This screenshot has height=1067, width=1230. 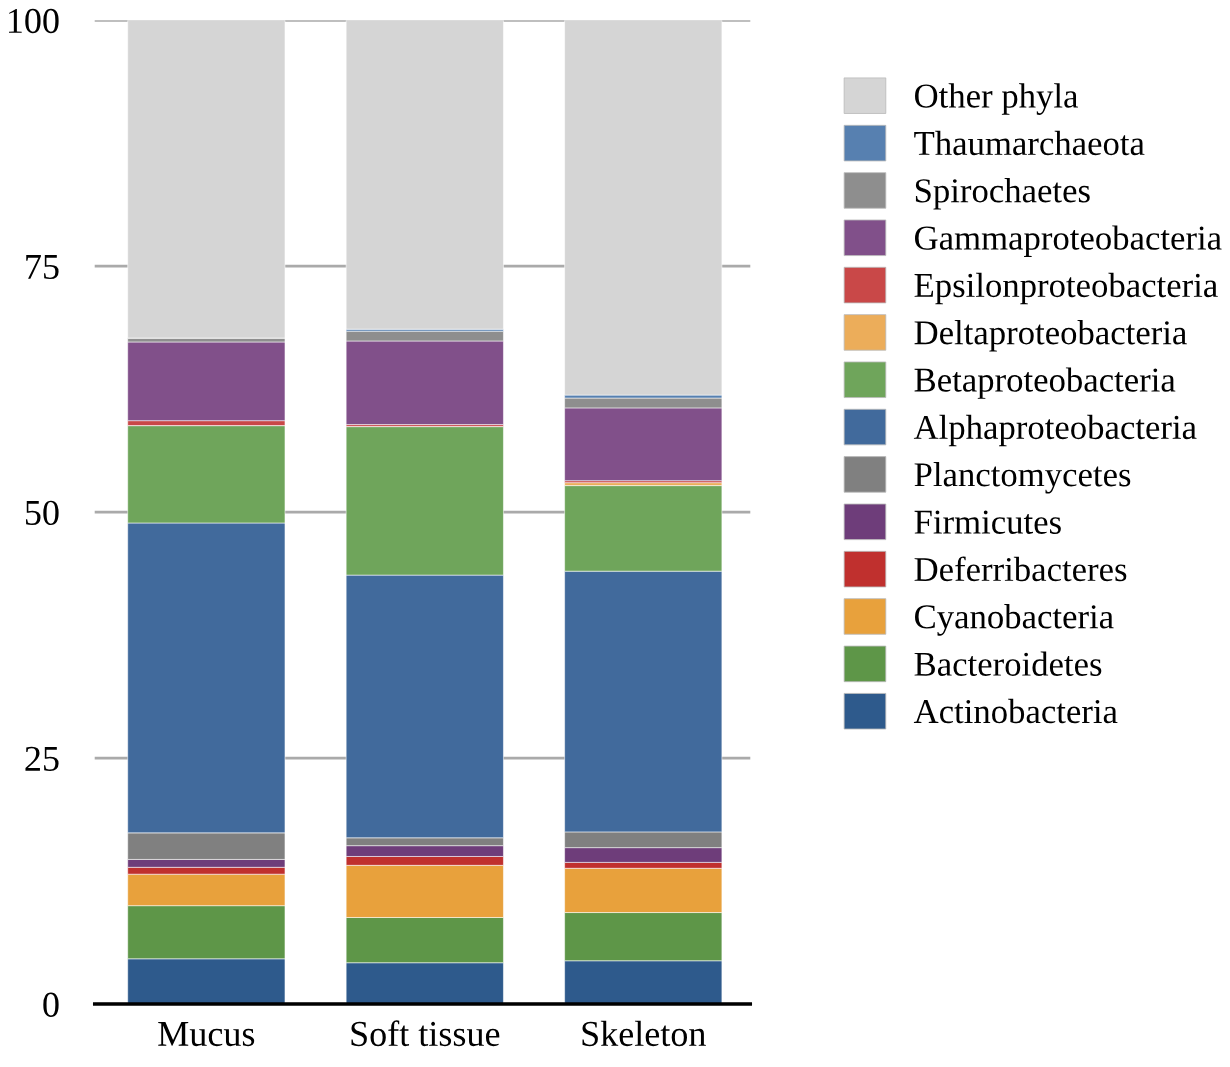 What do you see at coordinates (1020, 569) in the screenshot?
I see `legend-label: Deferribacteres` at bounding box center [1020, 569].